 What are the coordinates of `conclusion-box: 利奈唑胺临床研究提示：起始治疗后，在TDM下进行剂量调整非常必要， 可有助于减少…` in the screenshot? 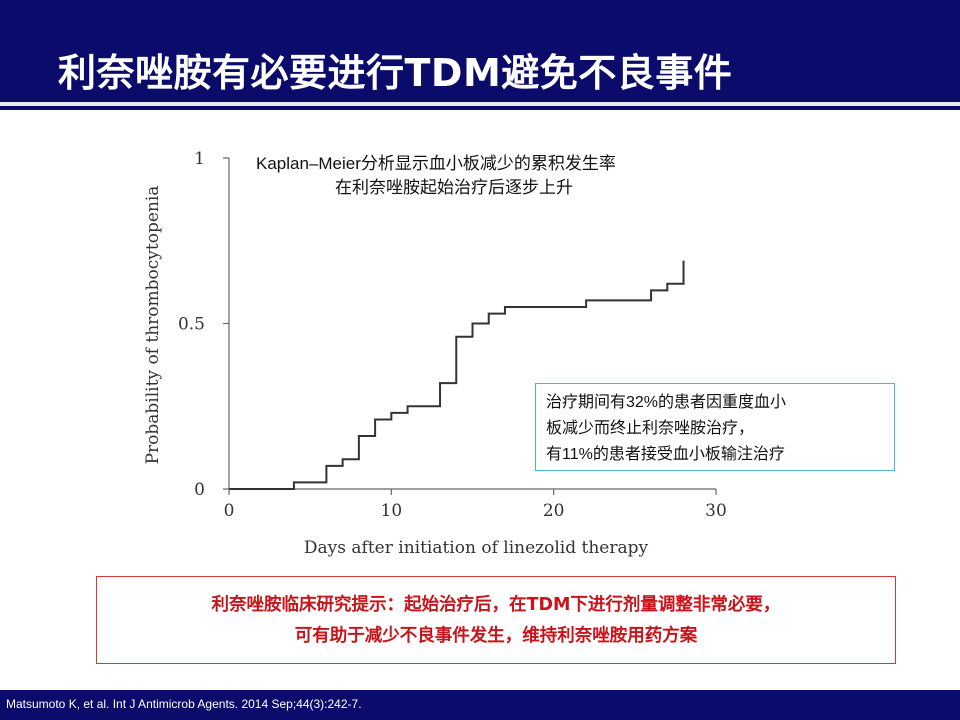 It's located at (496, 620).